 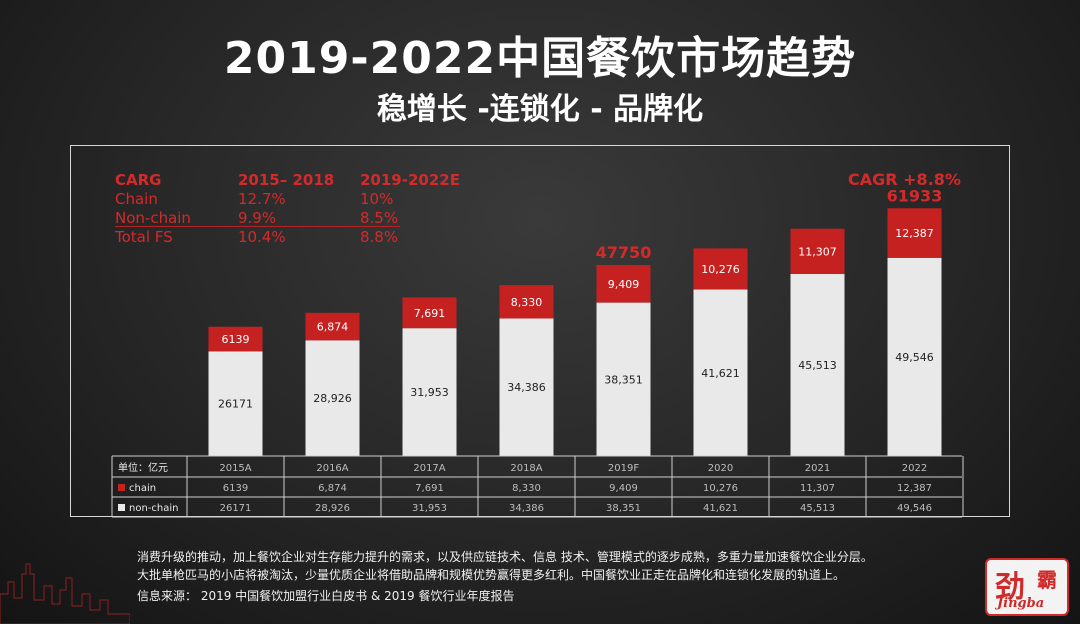 I want to click on cagr-header-2019-2022: 2019-2022E, so click(x=410, y=180).